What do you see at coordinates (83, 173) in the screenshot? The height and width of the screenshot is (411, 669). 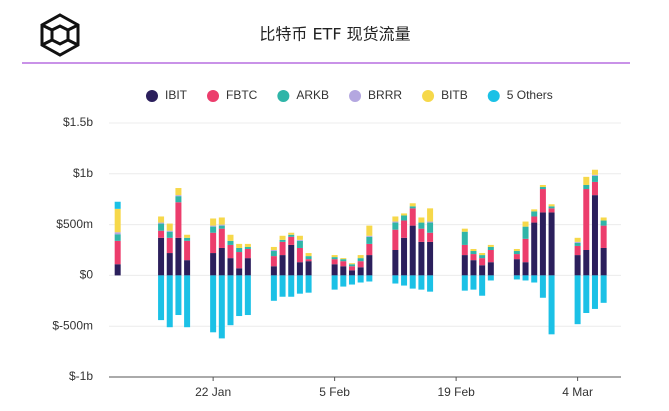 I see `y-tick-label: $1b` at bounding box center [83, 173].